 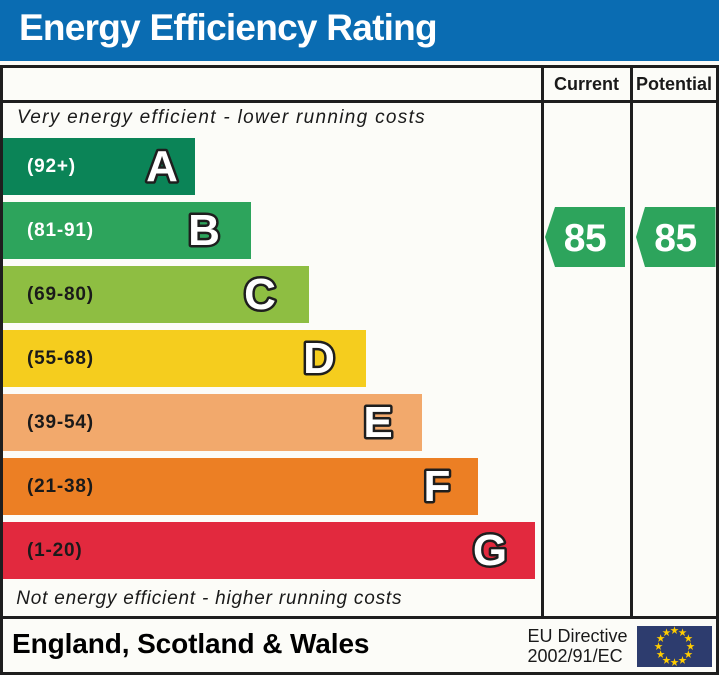 What do you see at coordinates (377, 422) in the screenshot?
I see `svg-text: E` at bounding box center [377, 422].